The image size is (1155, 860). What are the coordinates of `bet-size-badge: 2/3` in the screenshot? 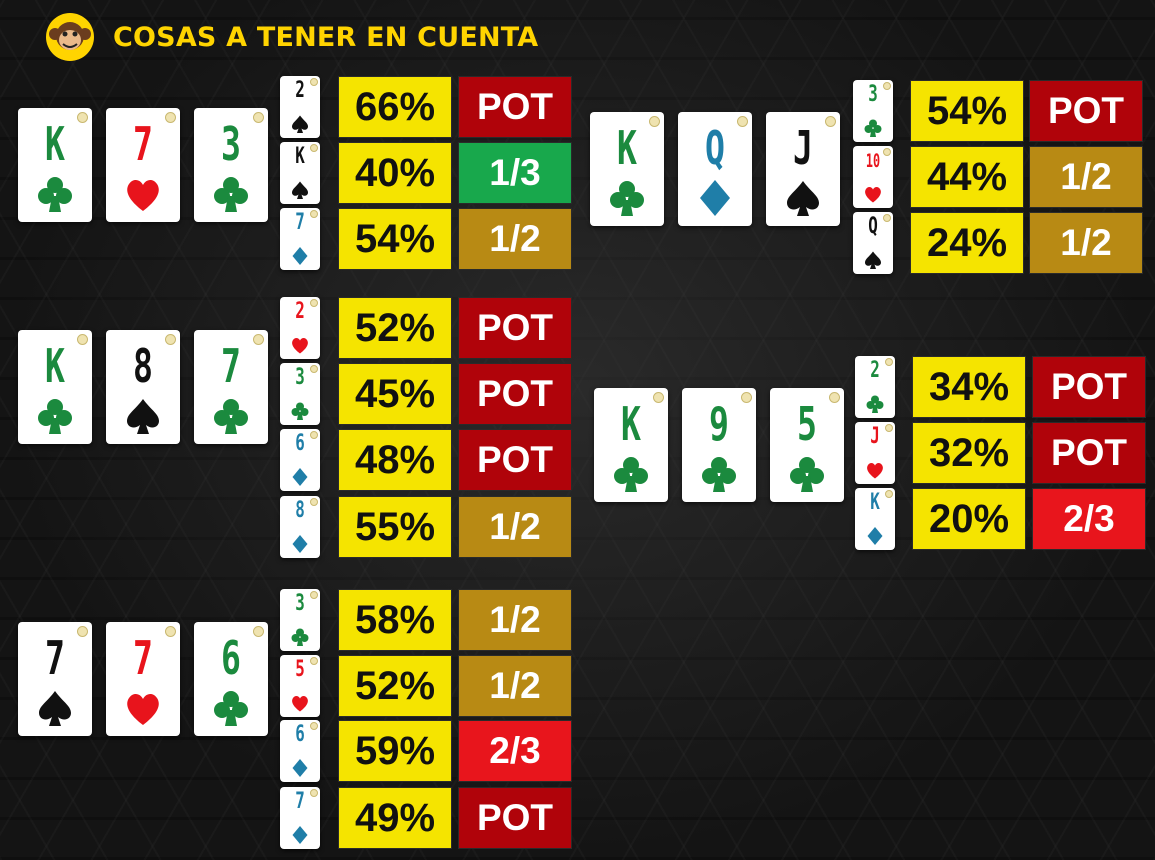 It's located at (515, 751).